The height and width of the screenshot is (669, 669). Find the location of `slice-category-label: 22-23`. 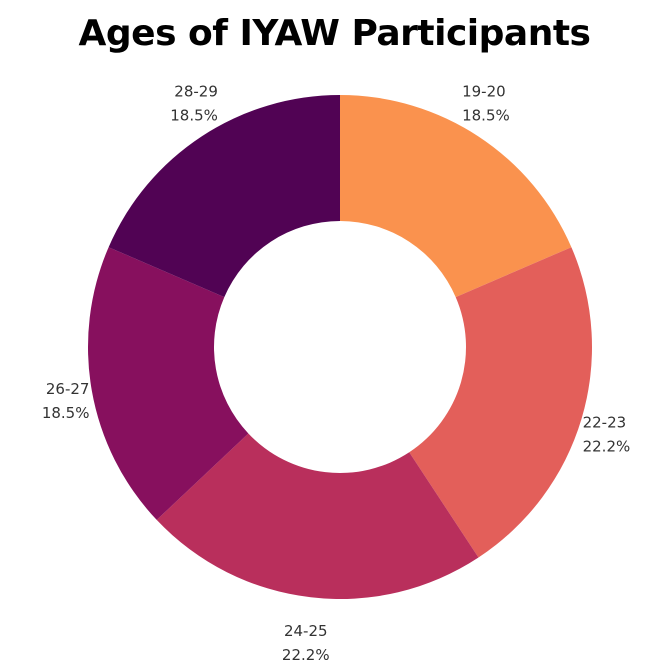

slice-category-label: 22-23 is located at coordinates (605, 423).